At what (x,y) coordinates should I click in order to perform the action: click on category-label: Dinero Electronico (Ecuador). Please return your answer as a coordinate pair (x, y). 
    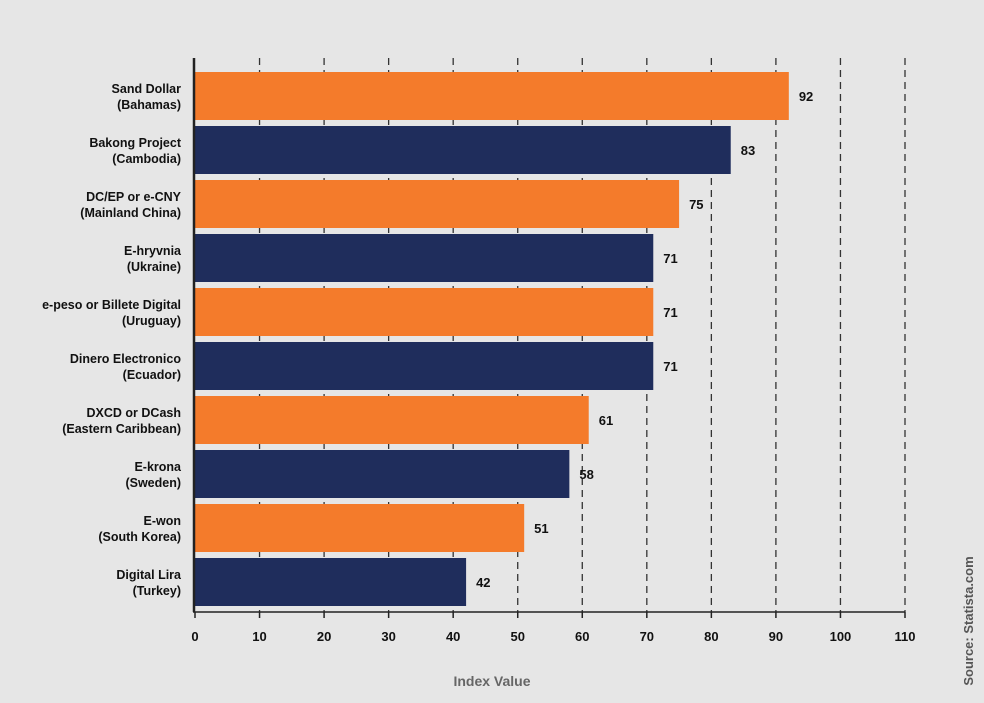
    Looking at the image, I should click on (125, 367).